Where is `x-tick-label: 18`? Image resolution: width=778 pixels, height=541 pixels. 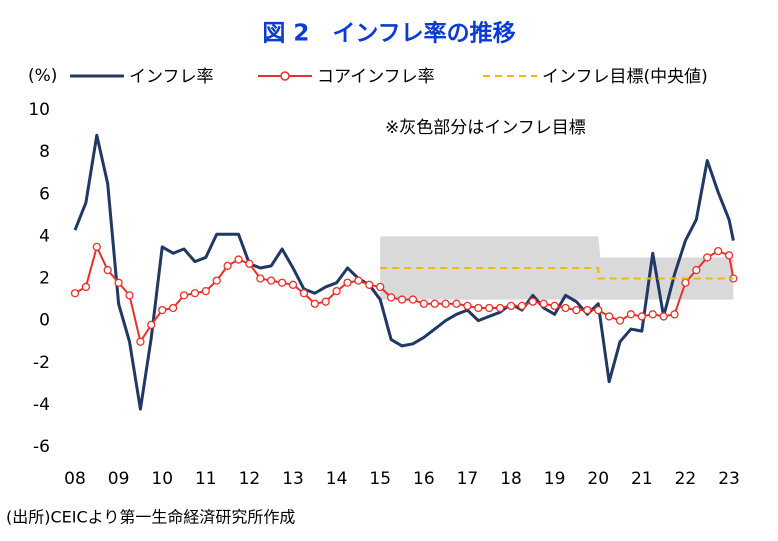 x-tick-label: 18 is located at coordinates (511, 479).